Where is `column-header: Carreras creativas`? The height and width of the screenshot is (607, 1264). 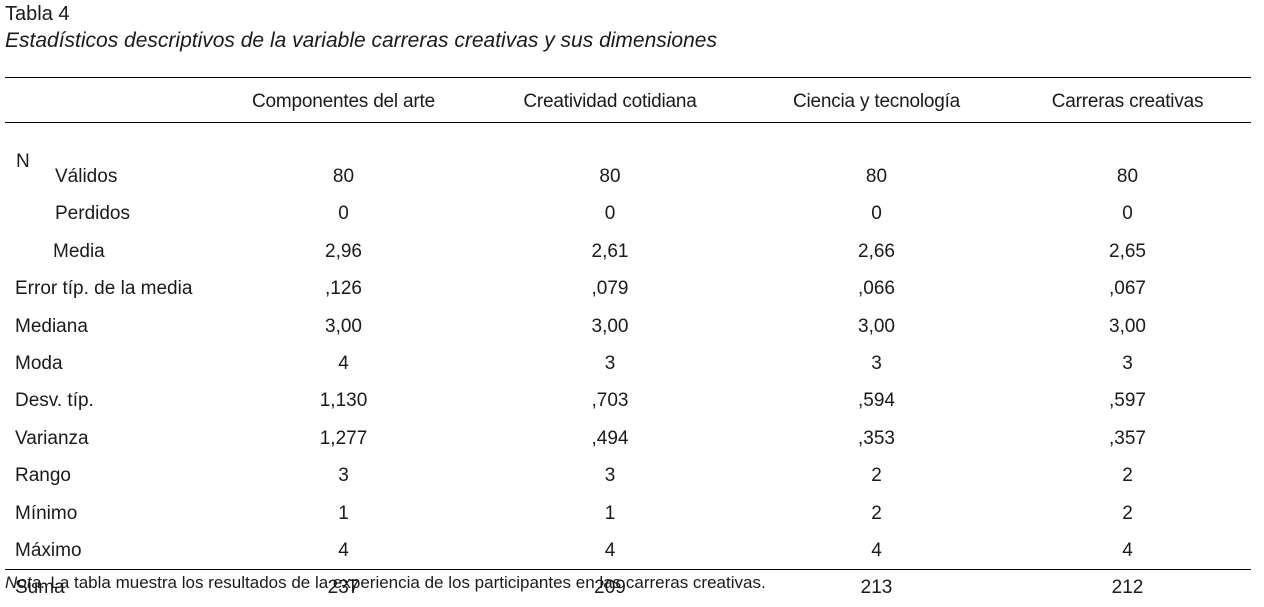 column-header: Carreras creativas is located at coordinates (1127, 101).